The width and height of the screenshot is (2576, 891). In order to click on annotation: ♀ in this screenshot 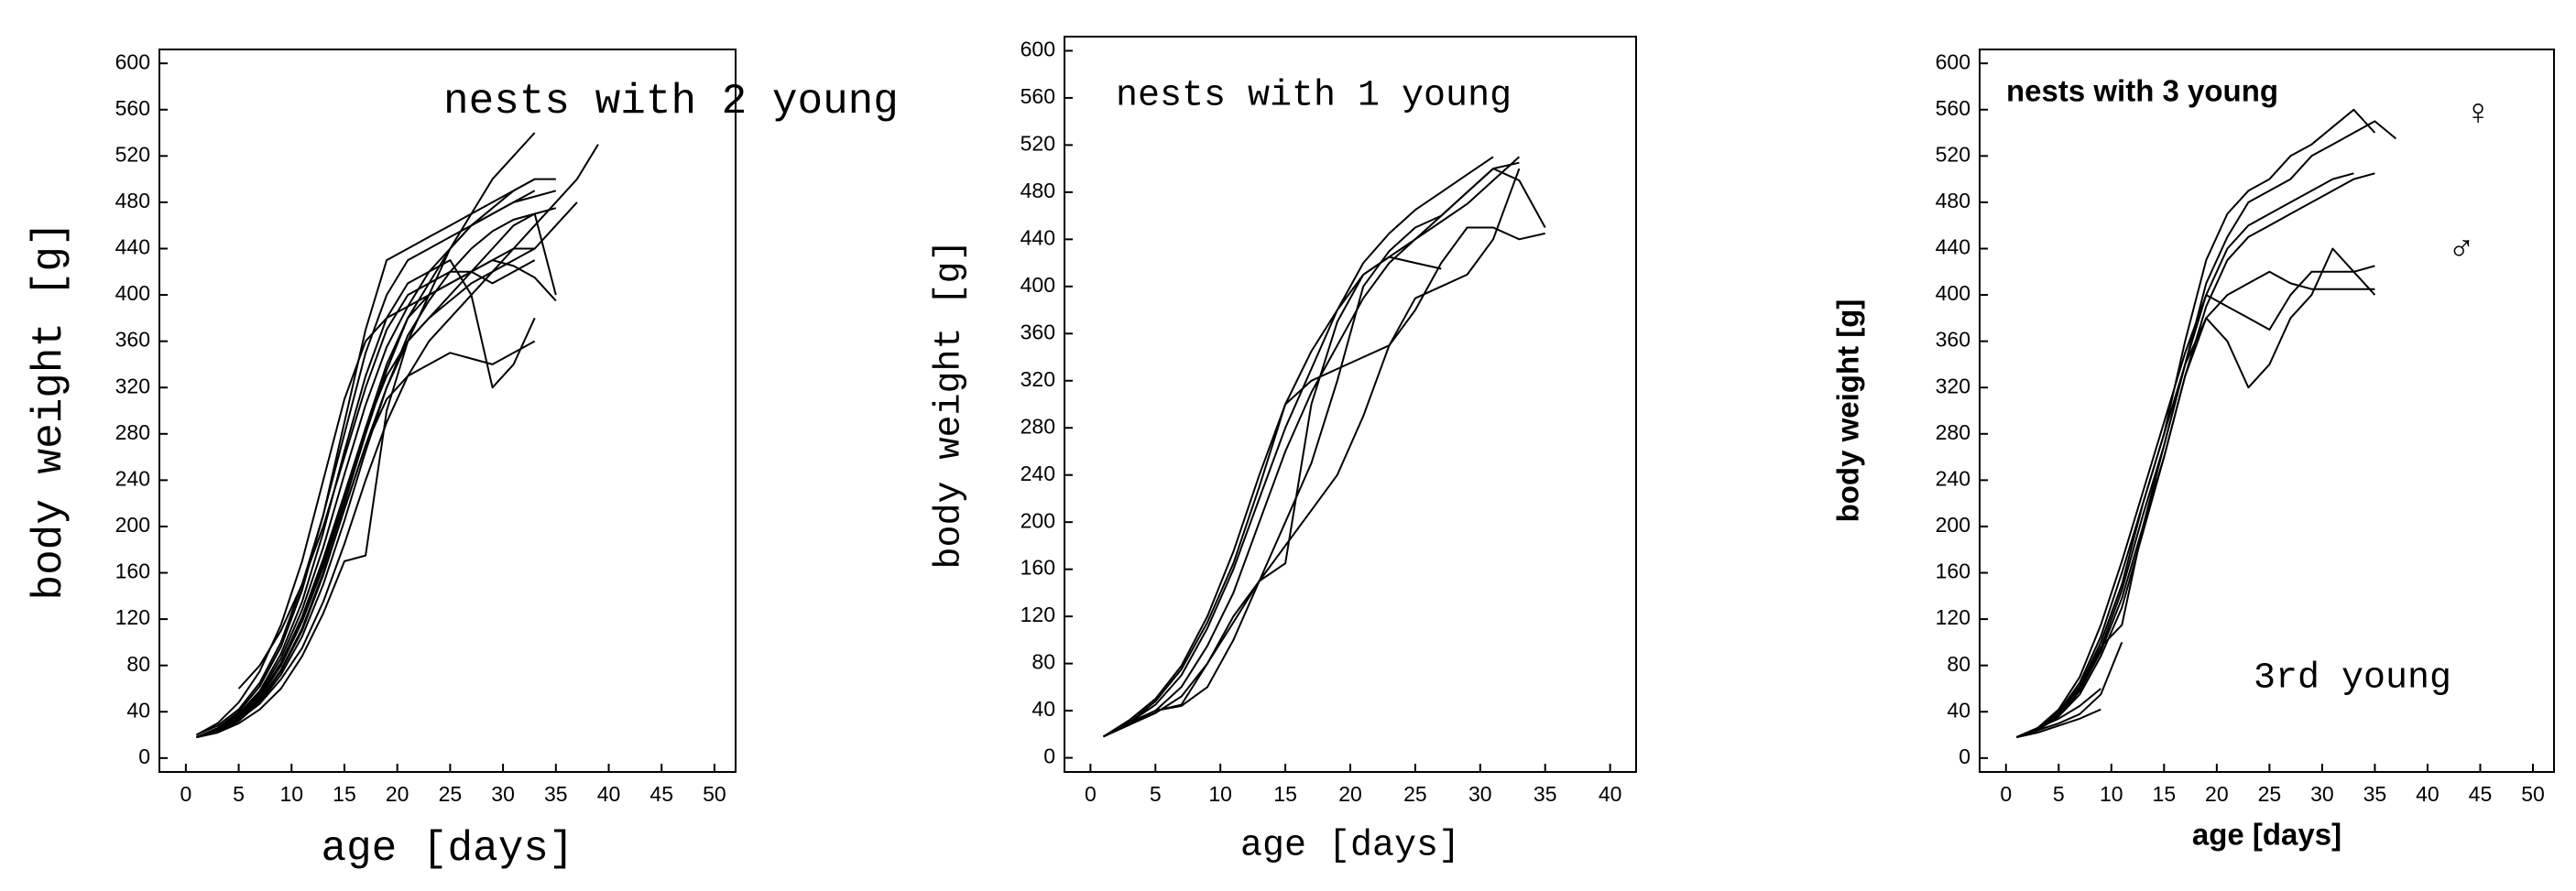, I will do `click(2478, 112)`.